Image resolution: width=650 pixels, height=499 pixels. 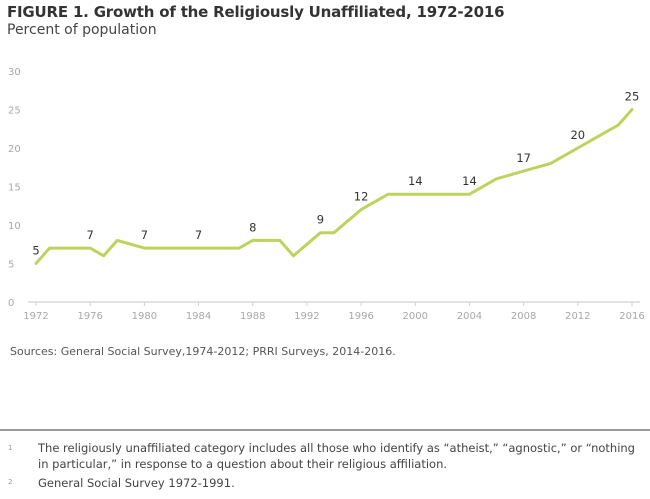 I want to click on y-tick-label: 5, so click(x=11, y=265).